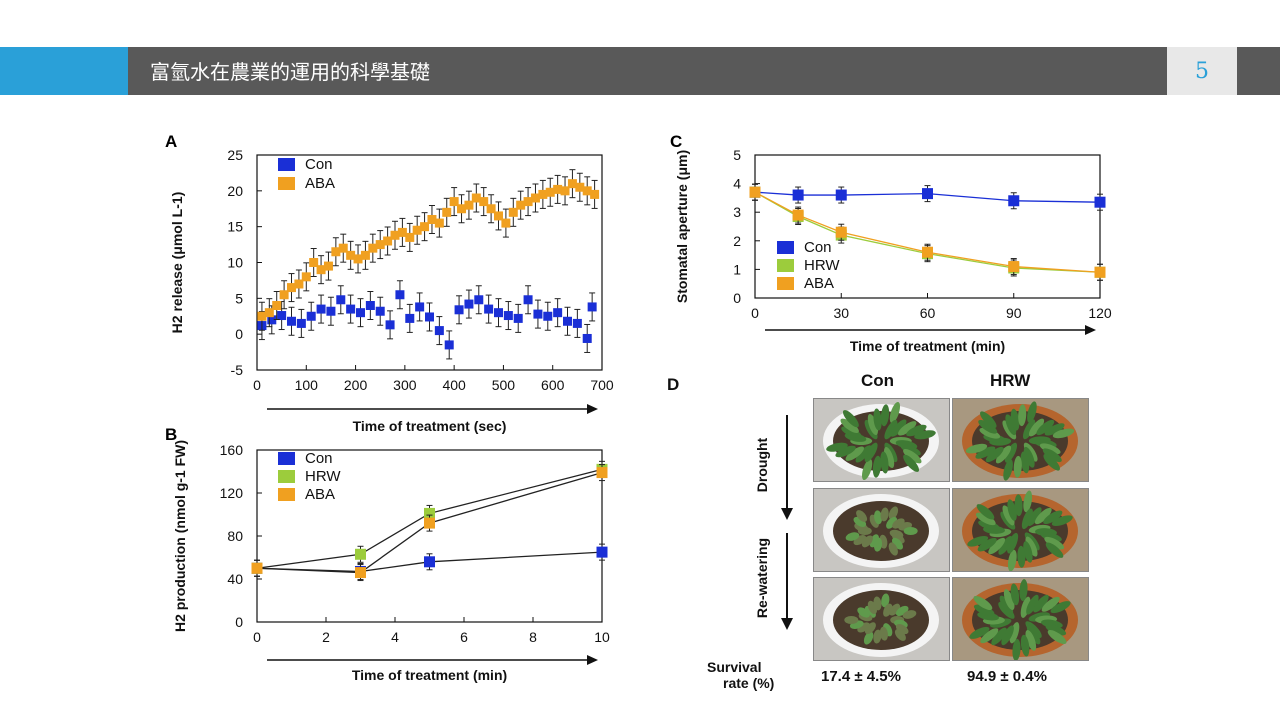 The image size is (1280, 720). Describe the element at coordinates (232, 493) in the screenshot. I see `y-tick-label: 120` at that location.